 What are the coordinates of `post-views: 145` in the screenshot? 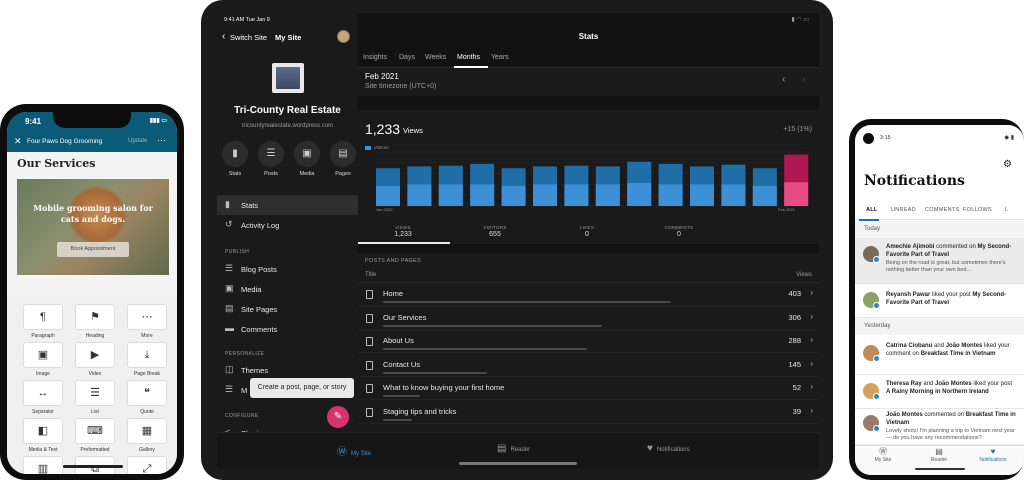 It's located at (794, 364).